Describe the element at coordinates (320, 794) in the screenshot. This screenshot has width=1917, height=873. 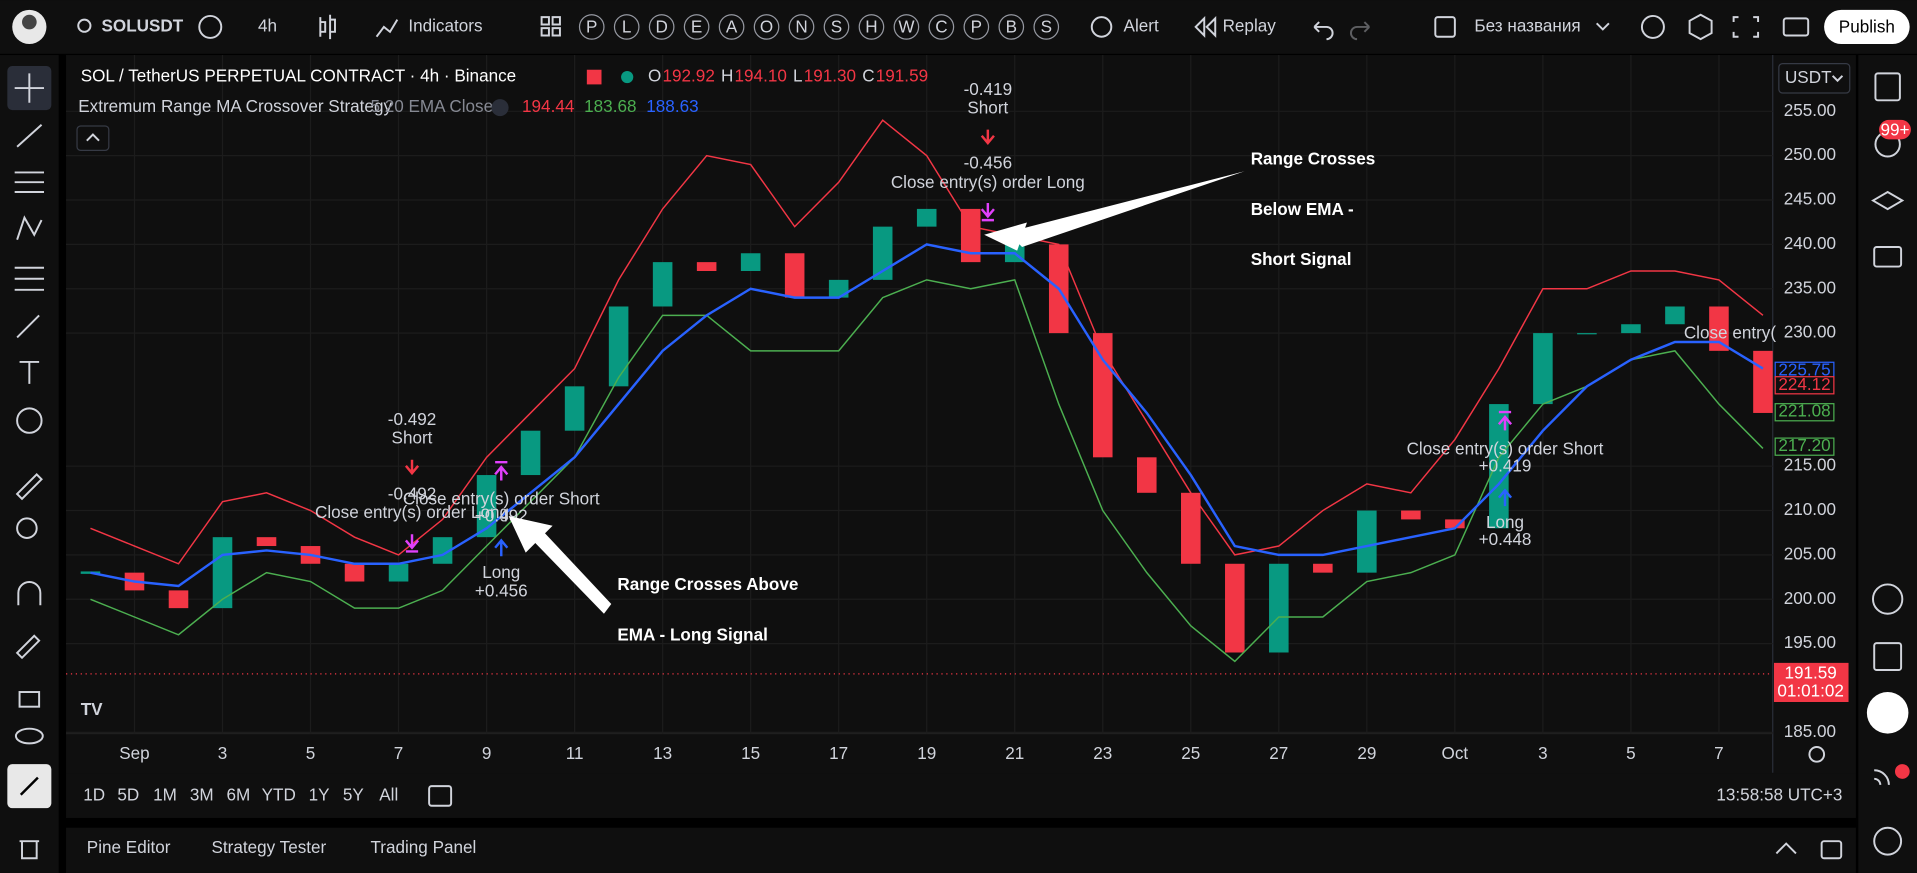
I see `range-button: 1Y` at that location.